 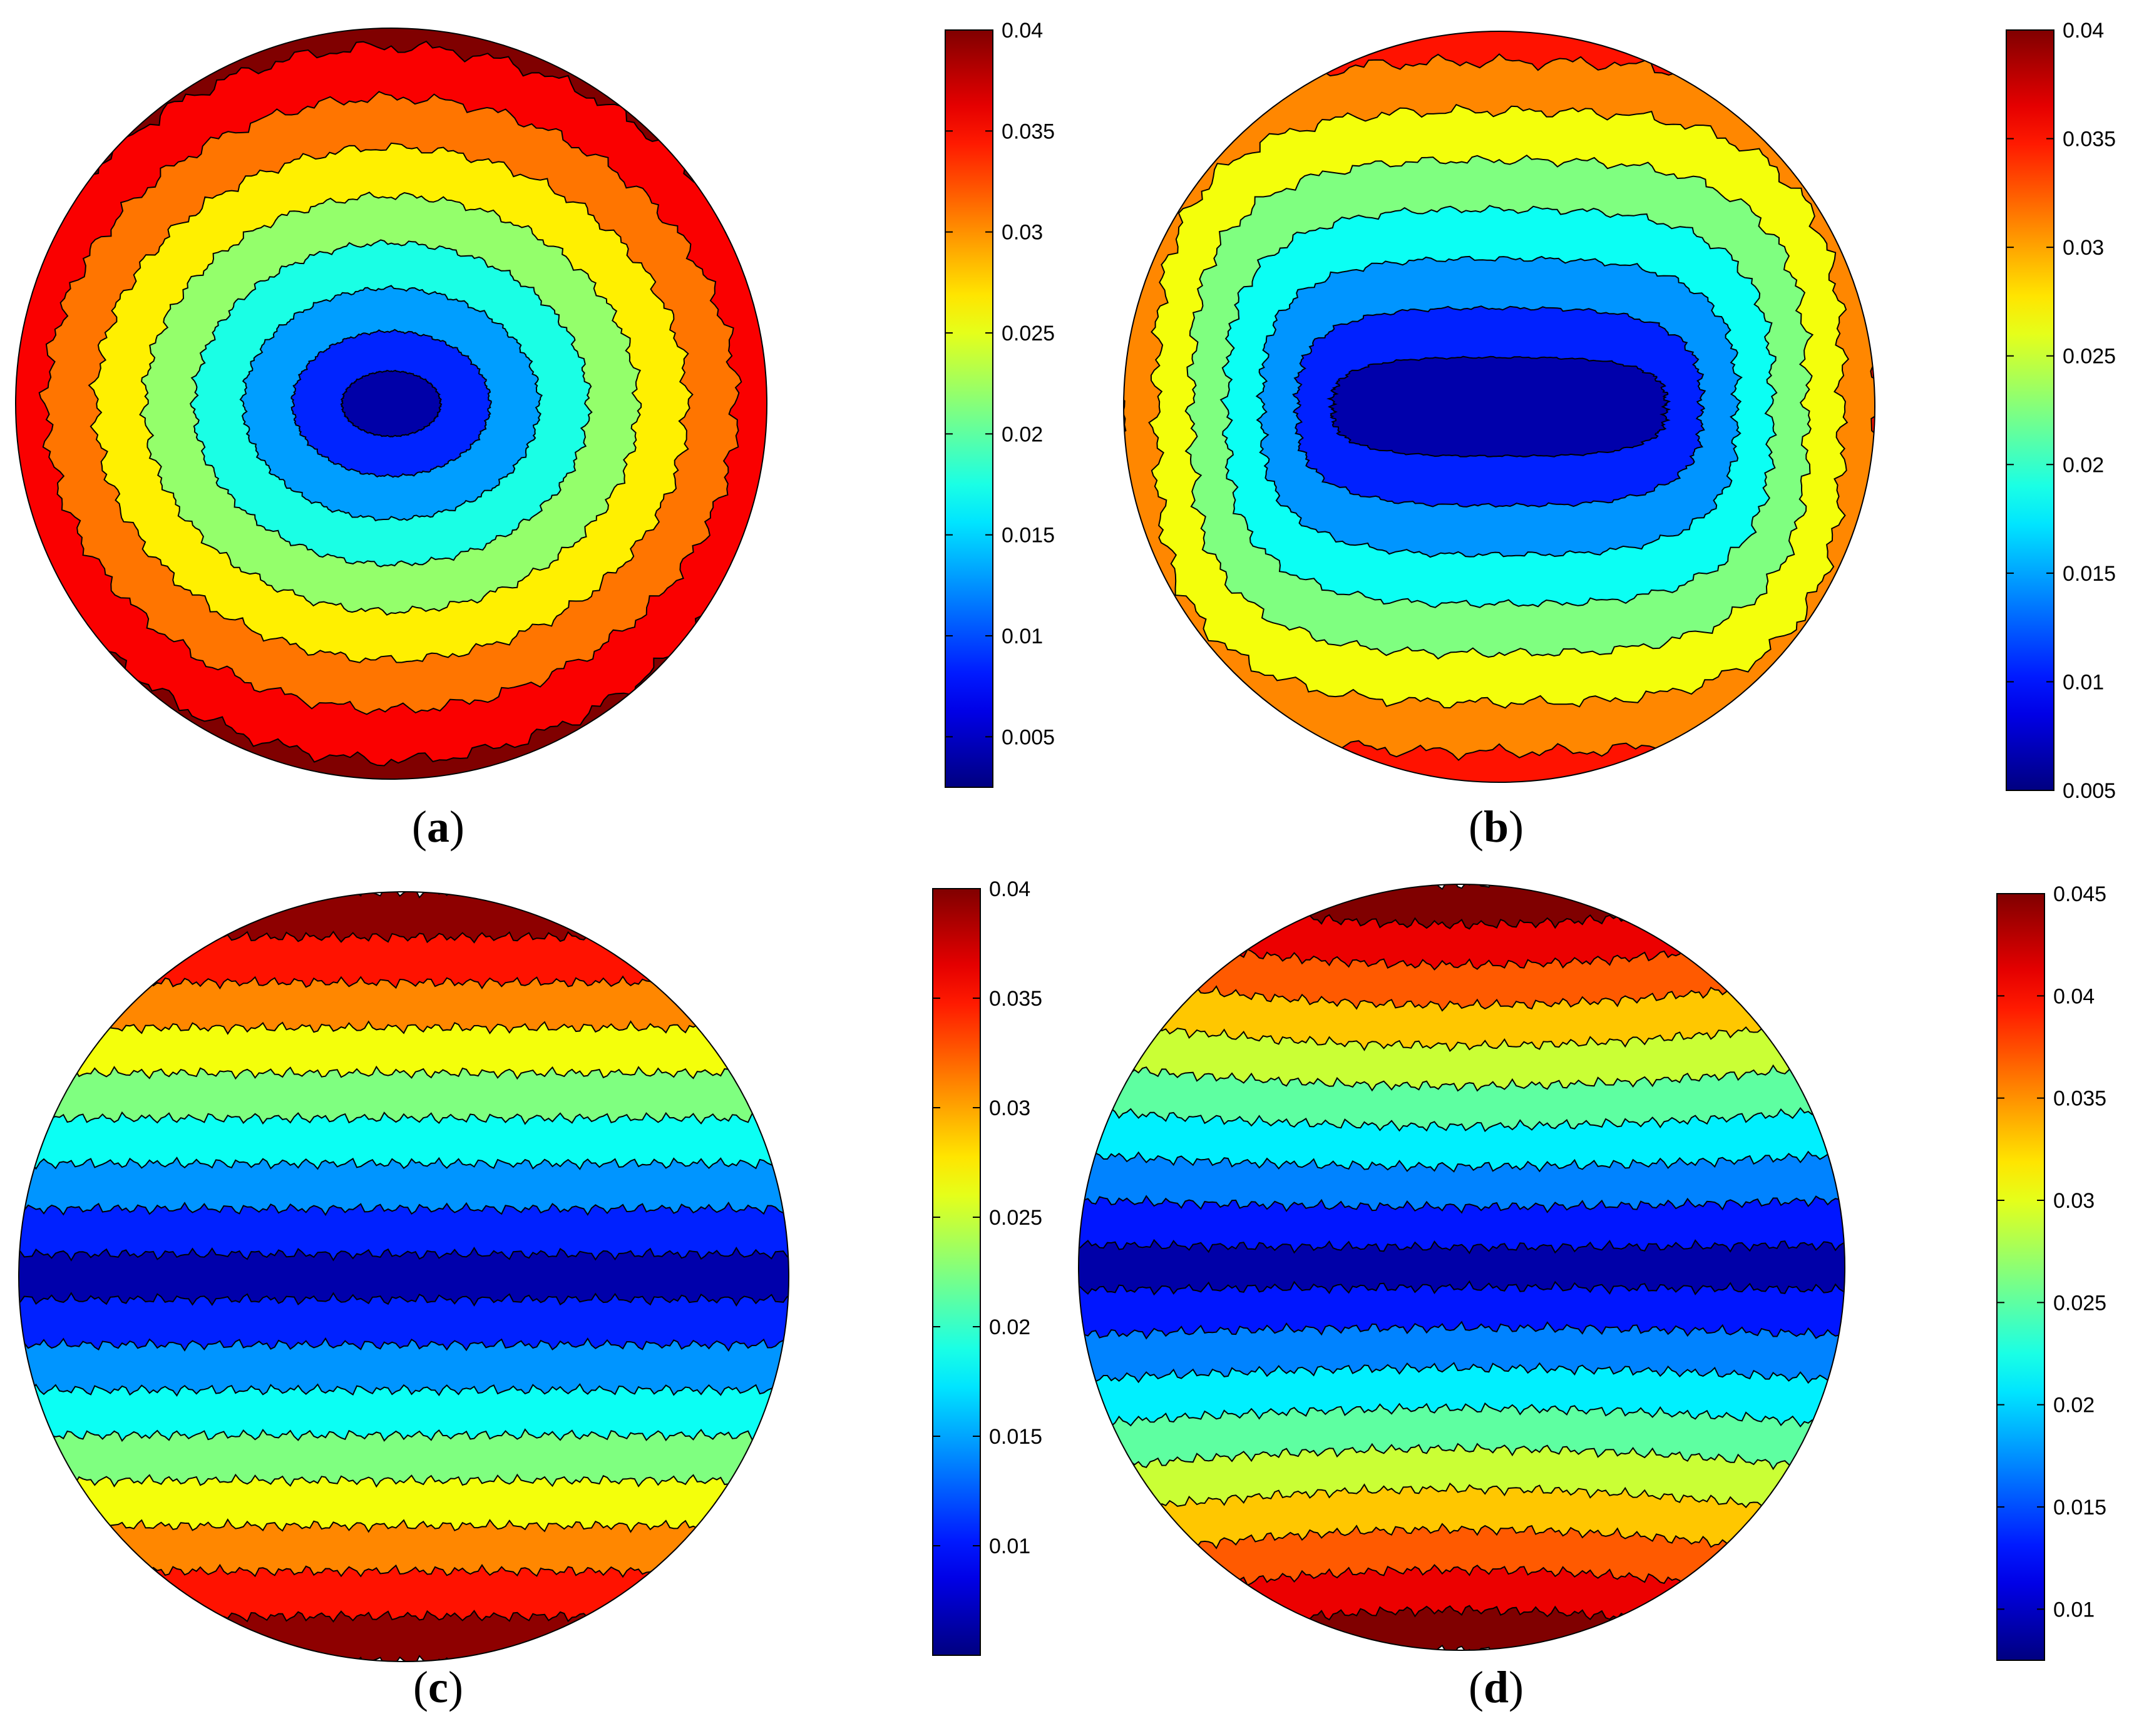 I want to click on colorbar-tick-label-a: 0.005, so click(x=1028, y=737).